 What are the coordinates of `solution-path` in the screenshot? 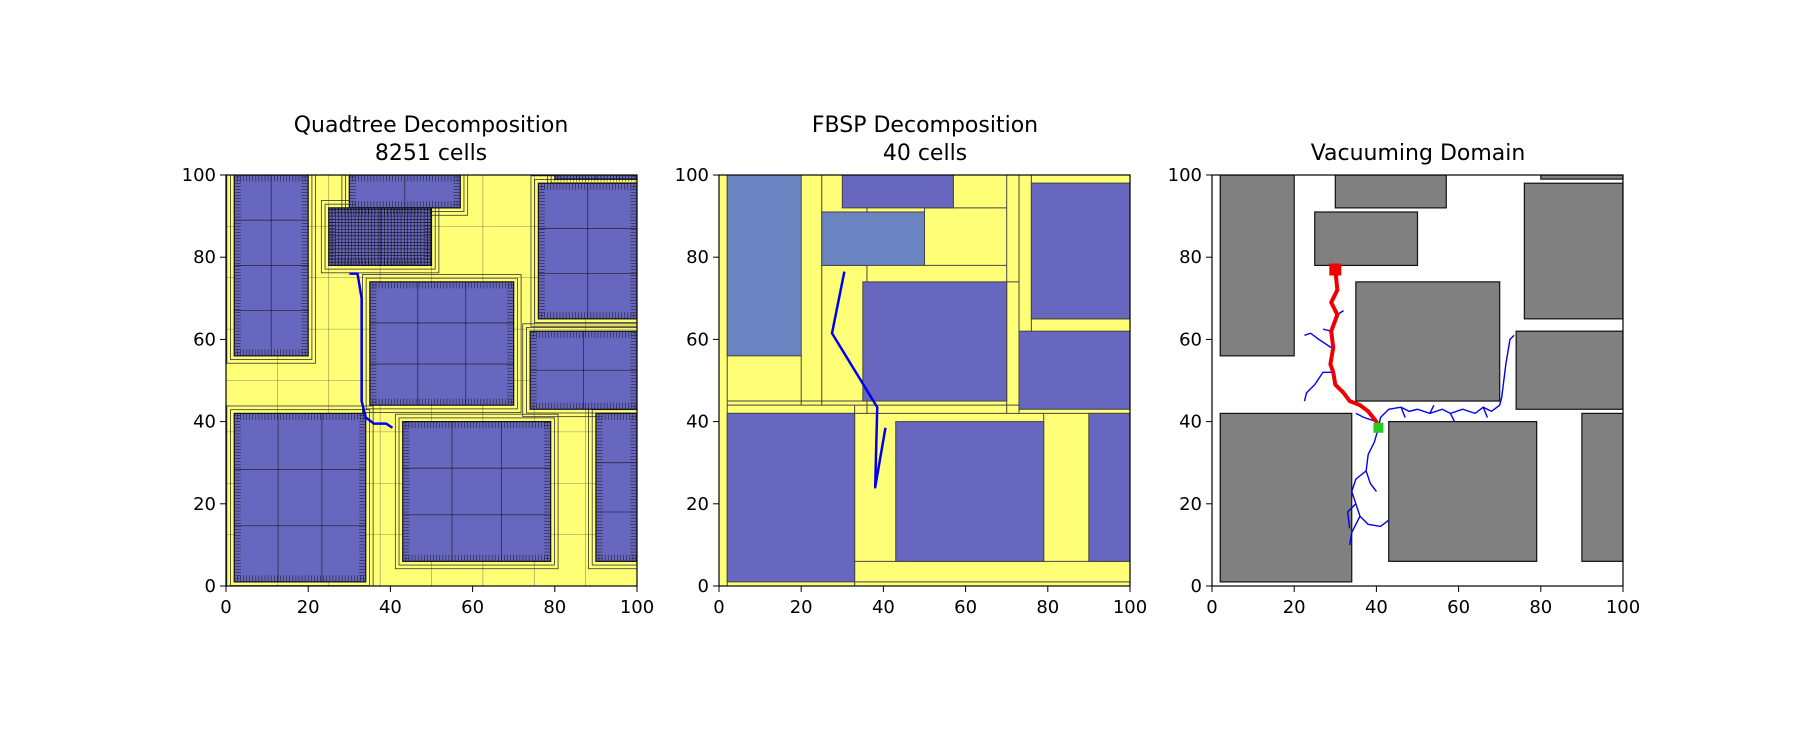 It's located at (1354, 349).